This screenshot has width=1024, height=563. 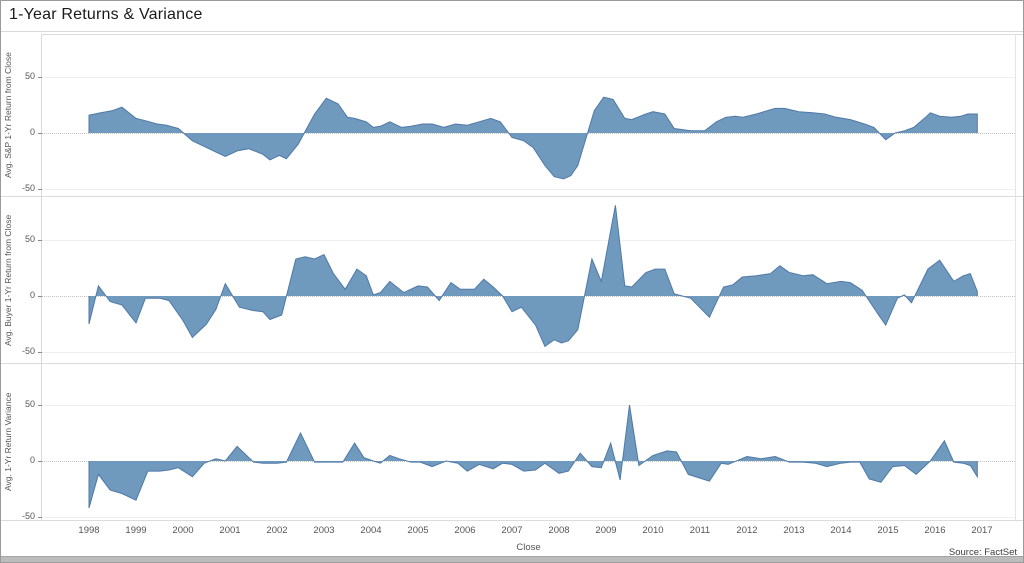 I want to click on plot-top-border, so click(x=532, y=34).